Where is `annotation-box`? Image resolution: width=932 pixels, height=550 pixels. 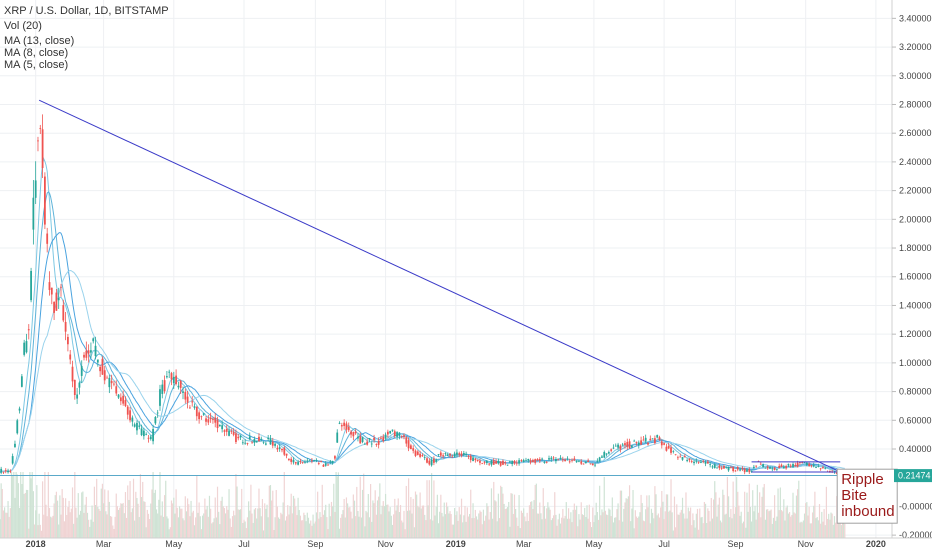 annotation-box is located at coordinates (867, 496).